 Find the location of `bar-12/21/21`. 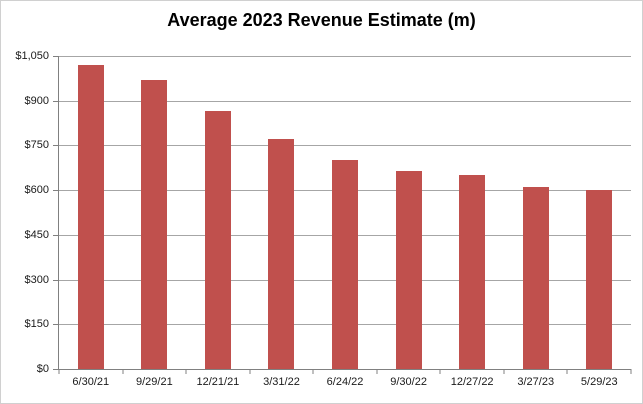

bar-12/21/21 is located at coordinates (217, 240).